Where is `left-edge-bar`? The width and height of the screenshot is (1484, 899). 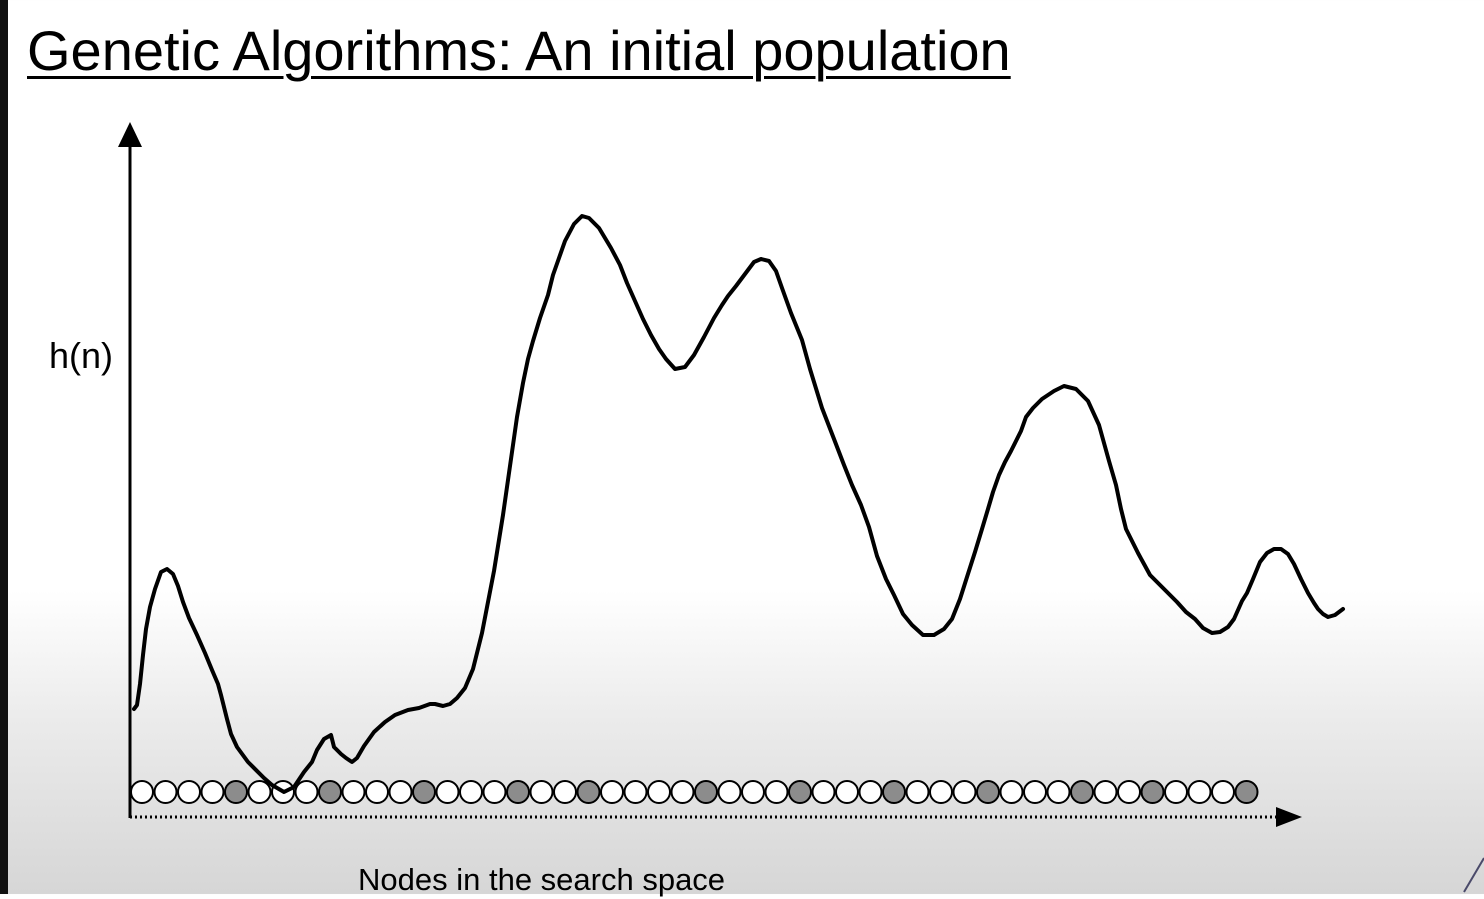
left-edge-bar is located at coordinates (4, 447).